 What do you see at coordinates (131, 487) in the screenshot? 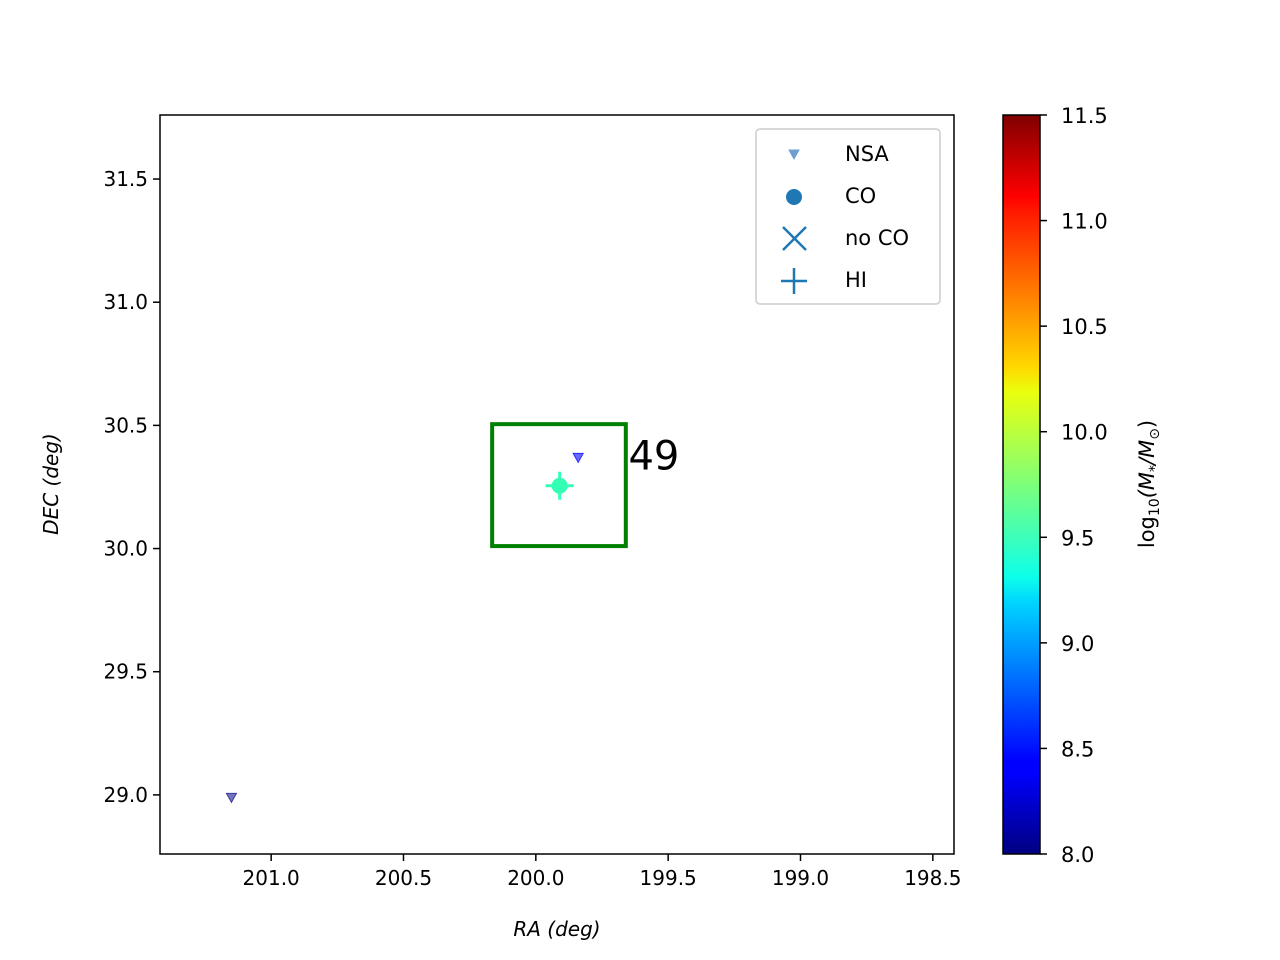
I see `y-axis-ticks: 29.0 29.5 30.0 30.5 31.0 31.5` at bounding box center [131, 487].